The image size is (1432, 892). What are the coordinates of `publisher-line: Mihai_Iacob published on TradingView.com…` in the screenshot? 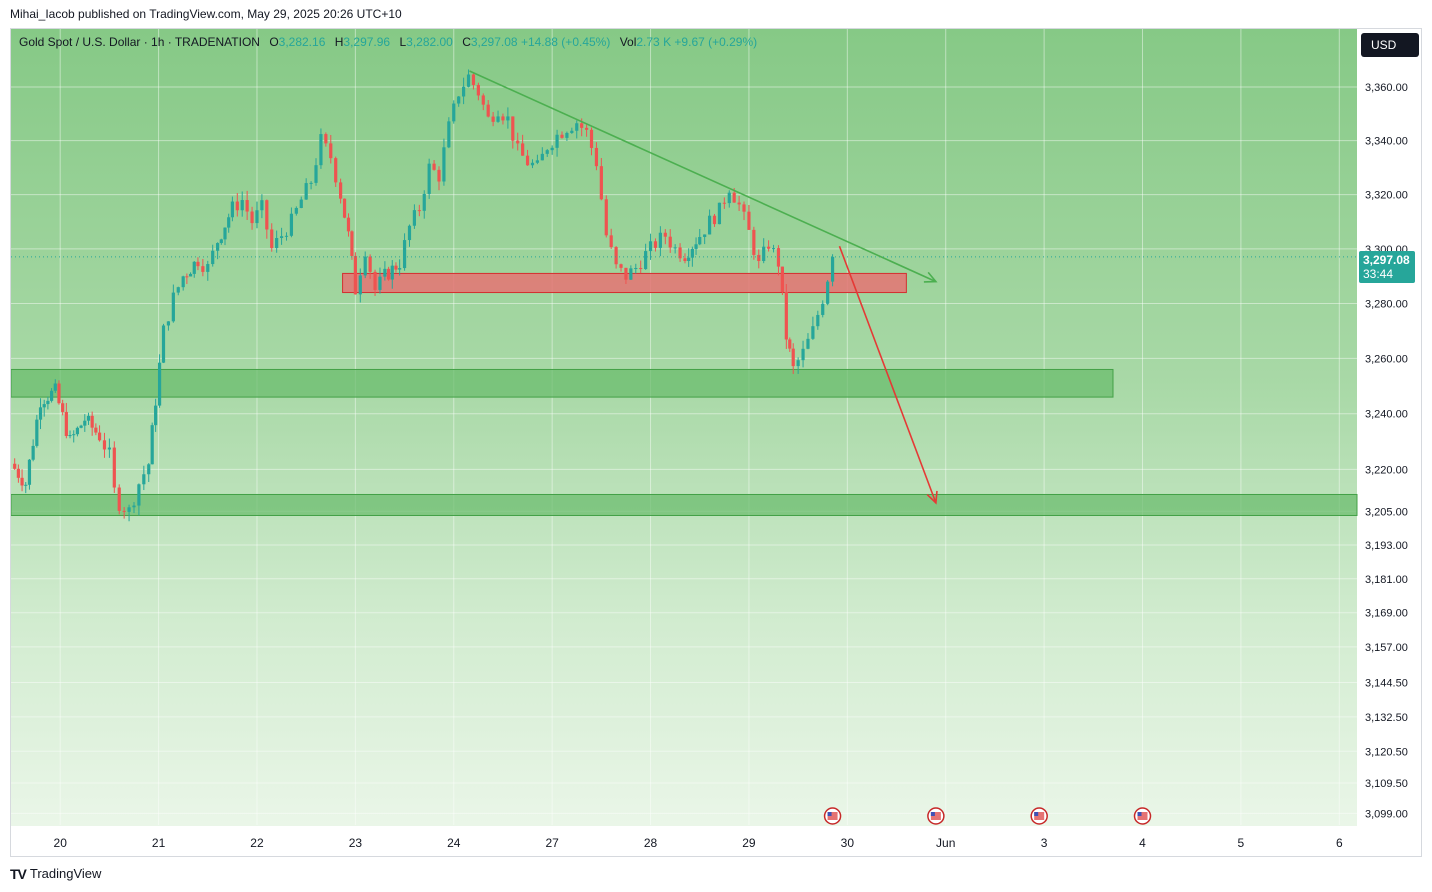 It's located at (206, 14).